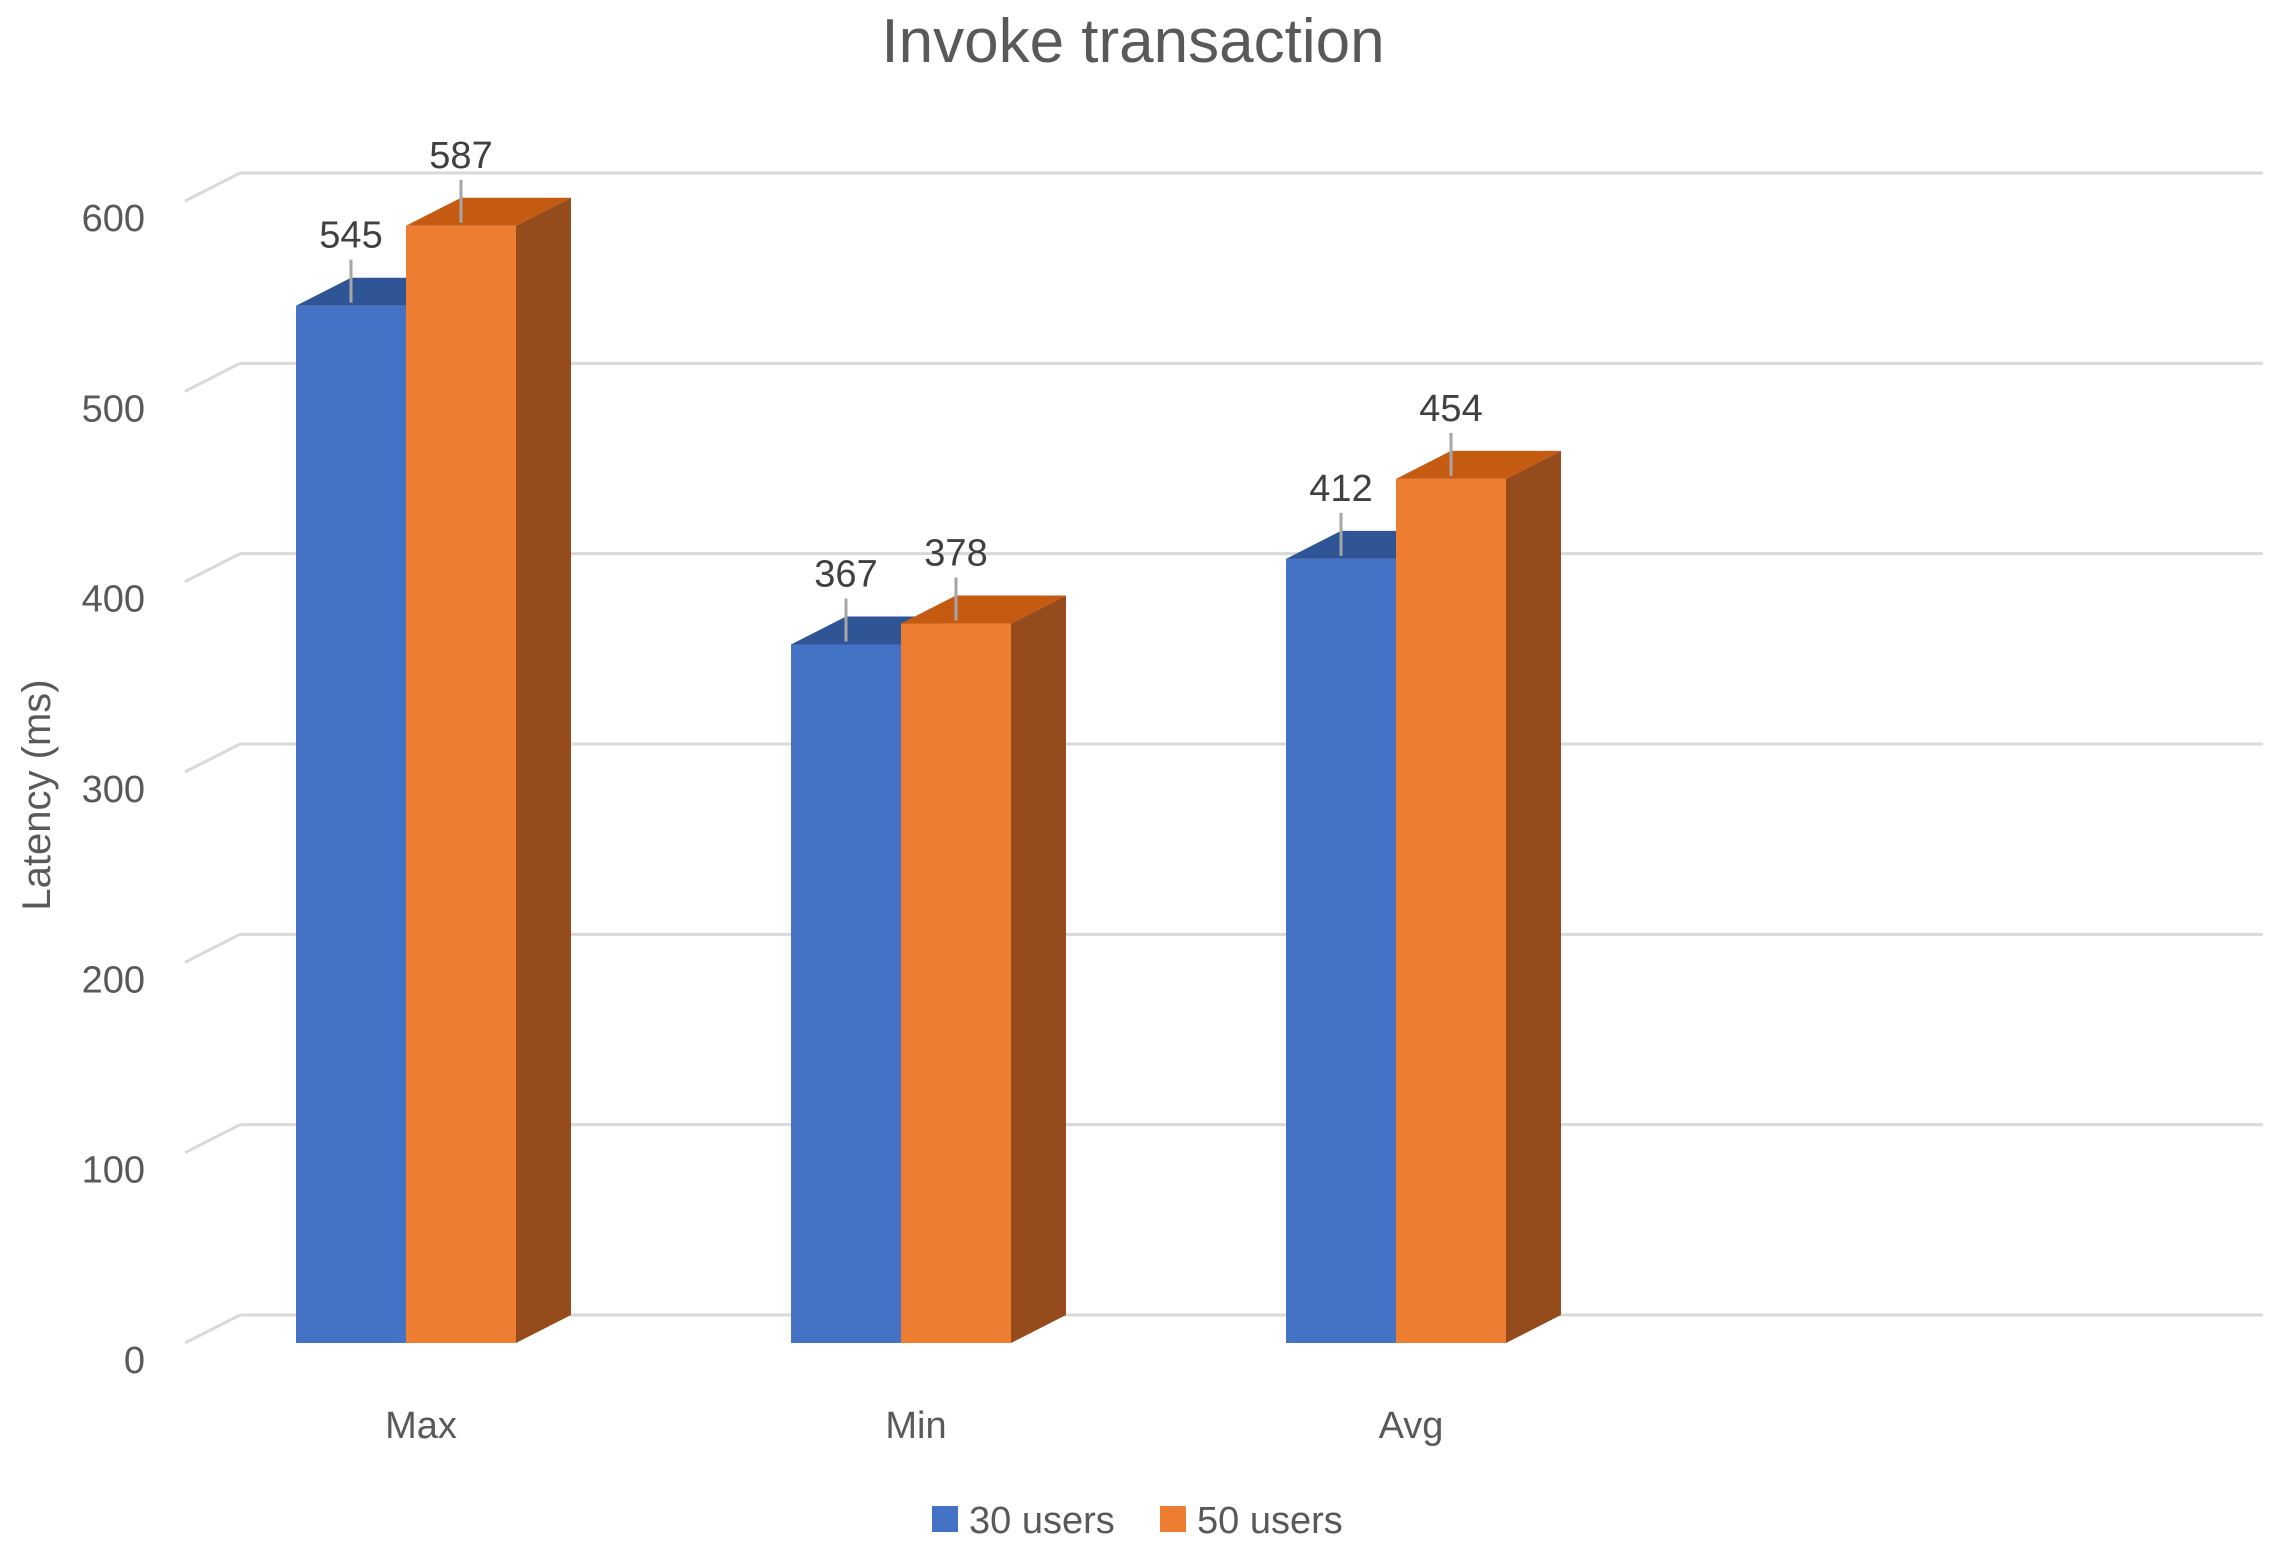  I want to click on y-tick-label: 300, so click(113, 790).